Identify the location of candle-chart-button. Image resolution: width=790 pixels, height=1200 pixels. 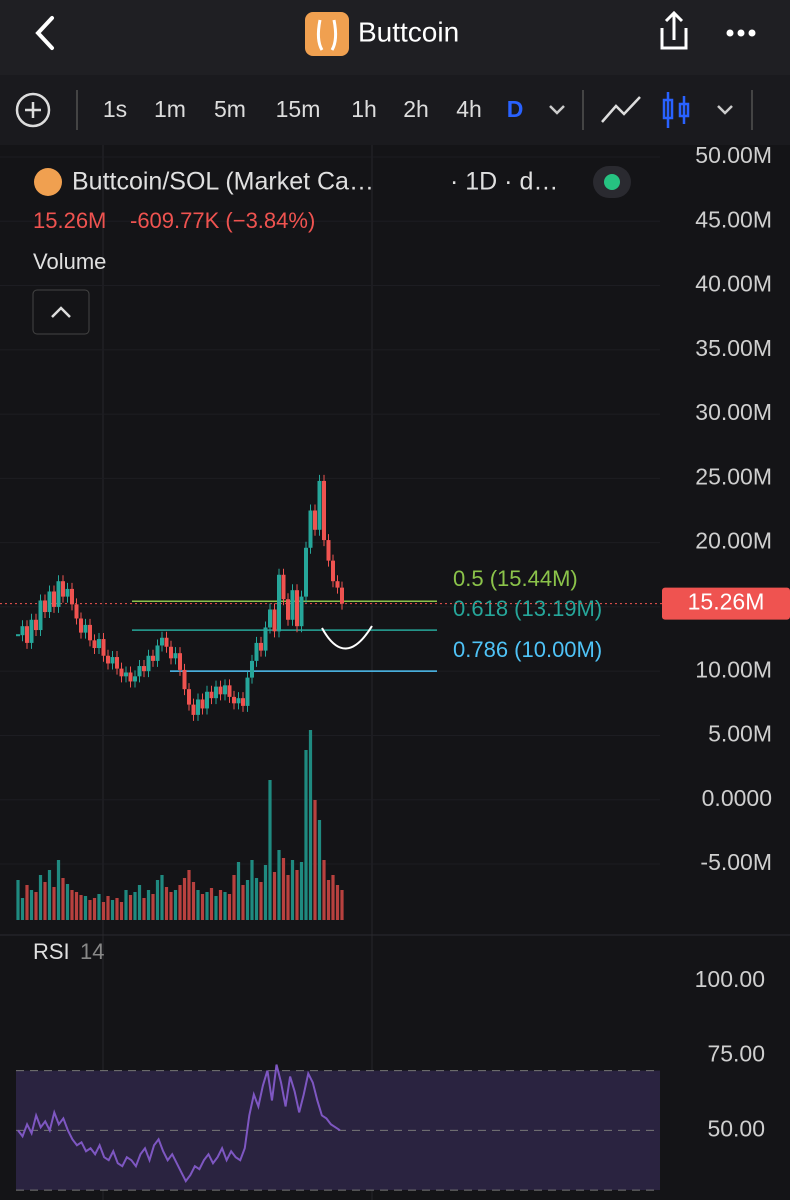
(676, 110).